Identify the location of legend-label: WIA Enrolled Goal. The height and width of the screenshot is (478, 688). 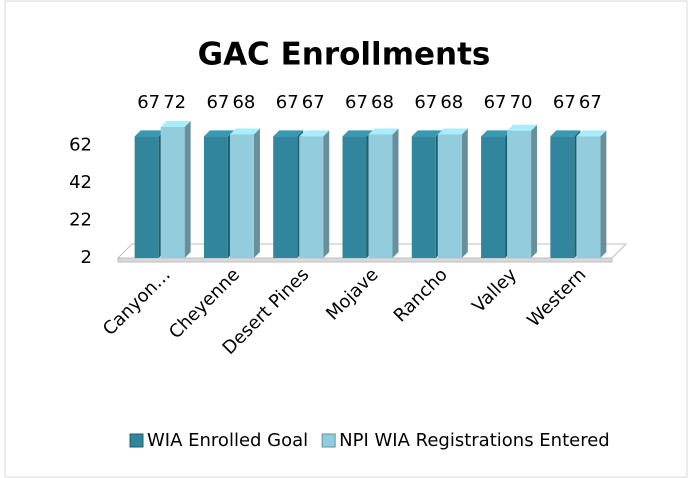
(227, 440).